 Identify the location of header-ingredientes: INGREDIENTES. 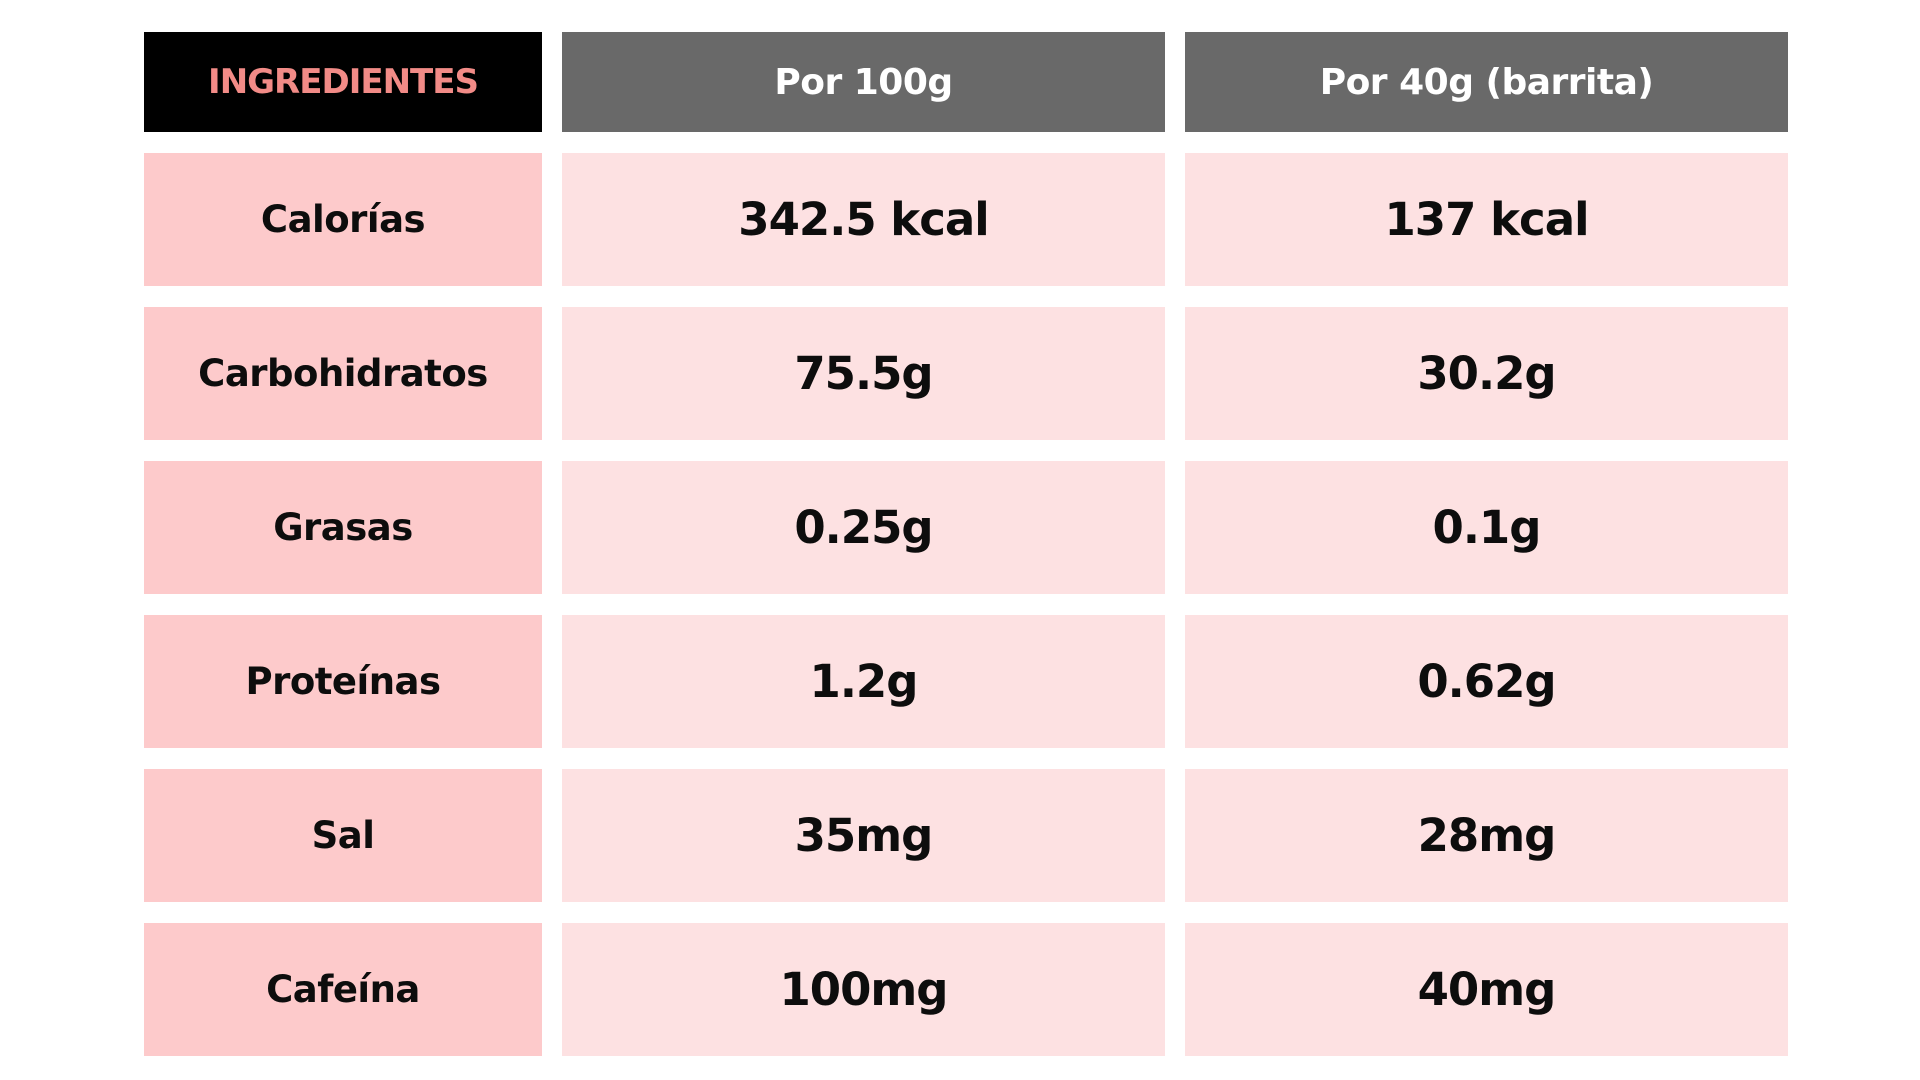
(343, 82).